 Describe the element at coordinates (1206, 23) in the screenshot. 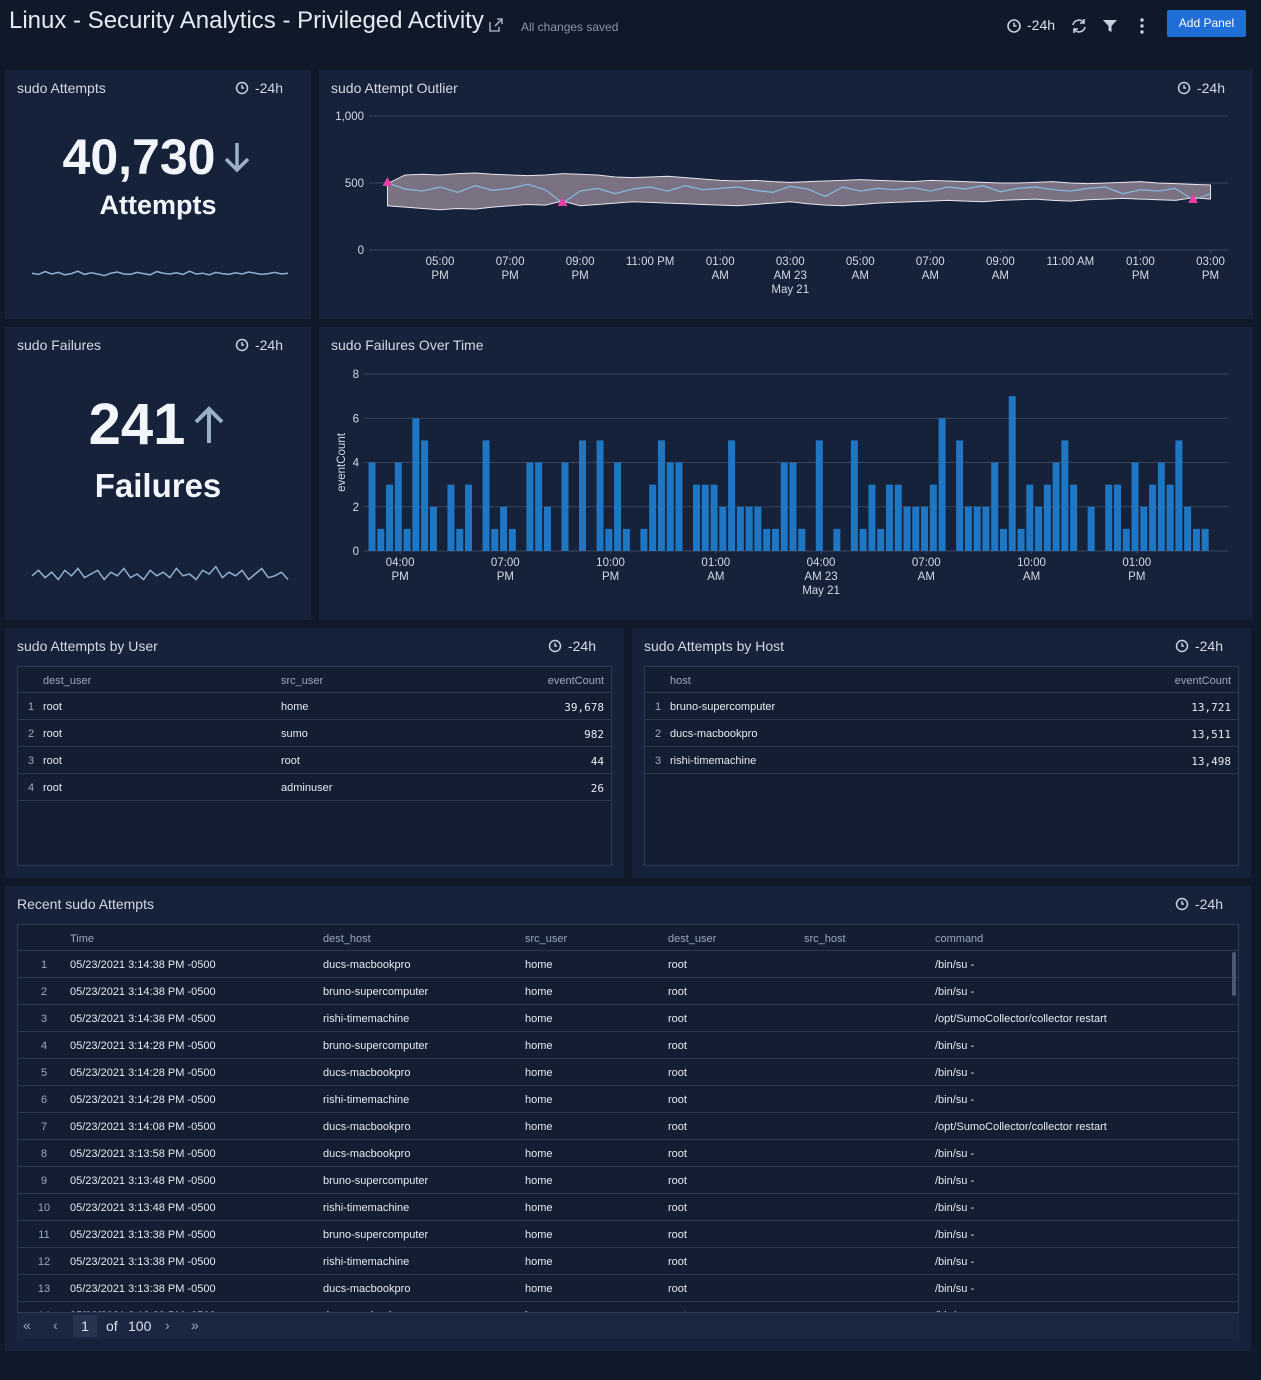

I see `add-panel-button: Add Panel` at that location.